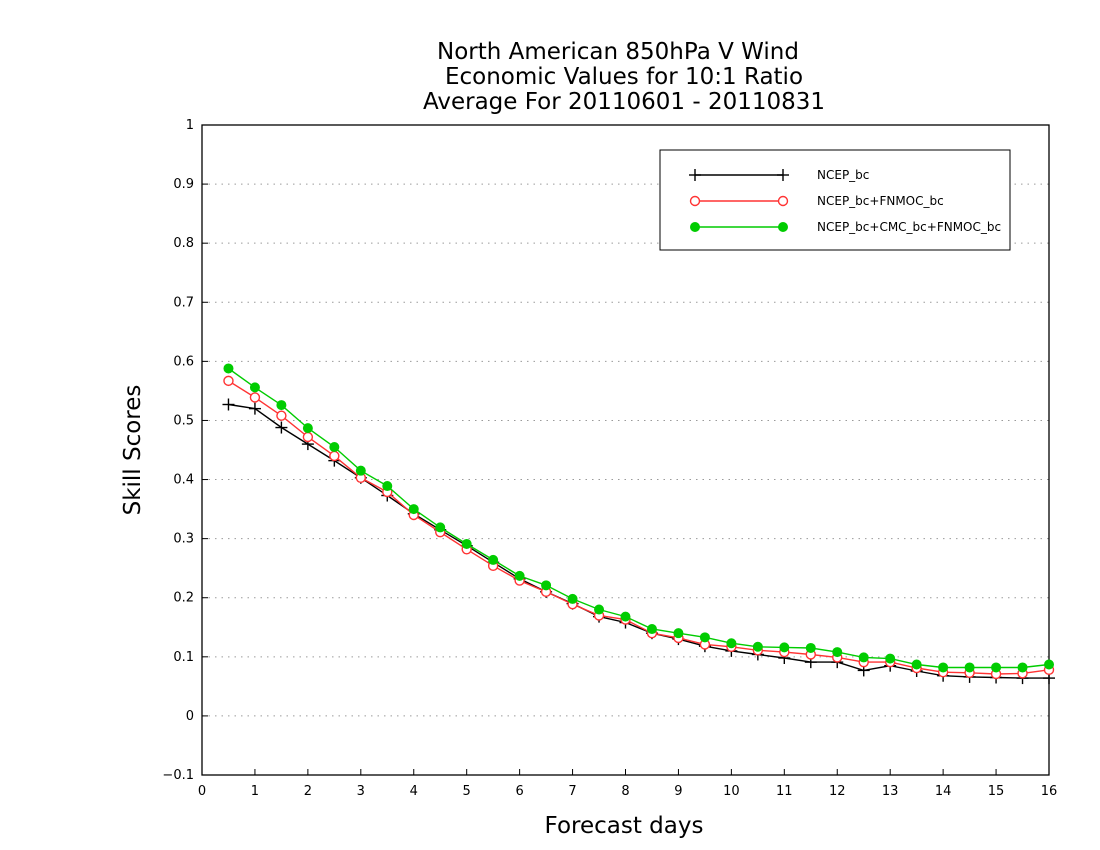  Describe the element at coordinates (943, 791) in the screenshot. I see `x-tick-label: 14` at that location.